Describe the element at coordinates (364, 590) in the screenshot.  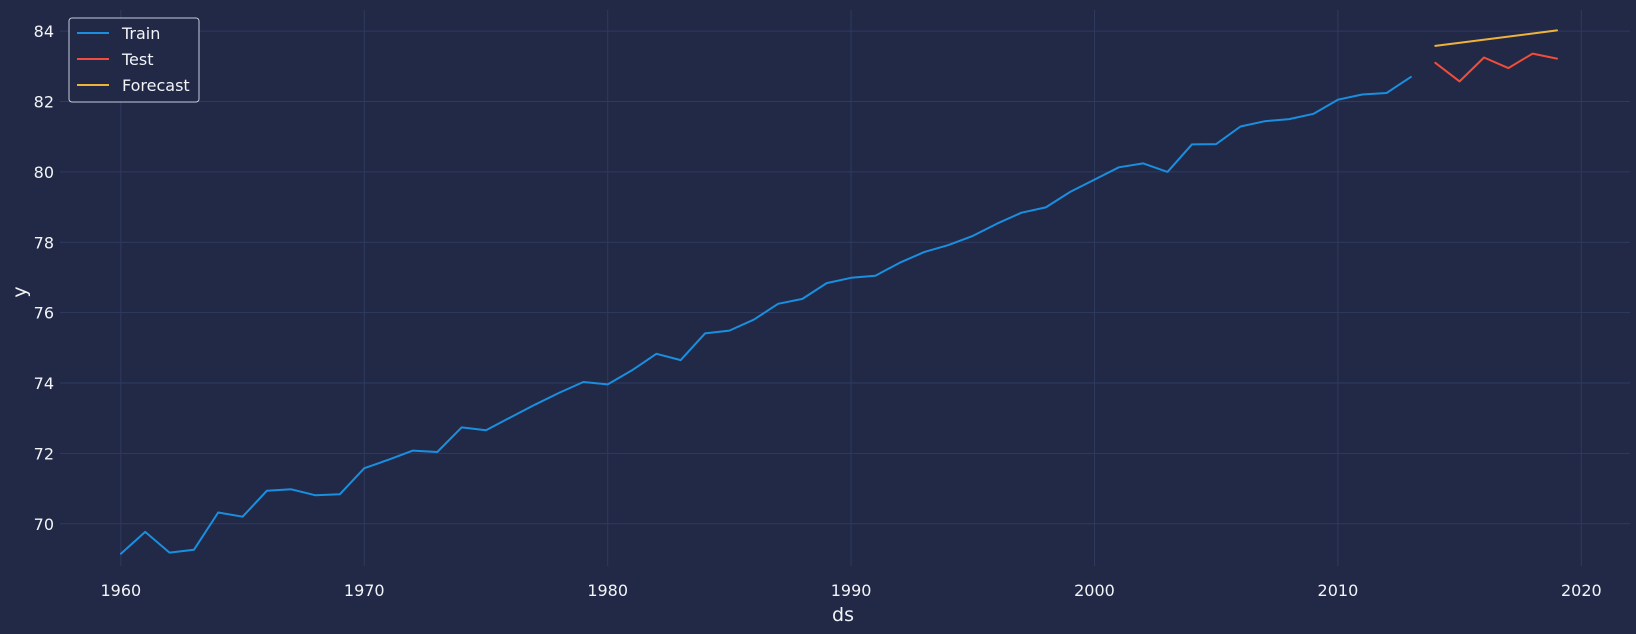
I see `x-tick-label: 1970` at that location.